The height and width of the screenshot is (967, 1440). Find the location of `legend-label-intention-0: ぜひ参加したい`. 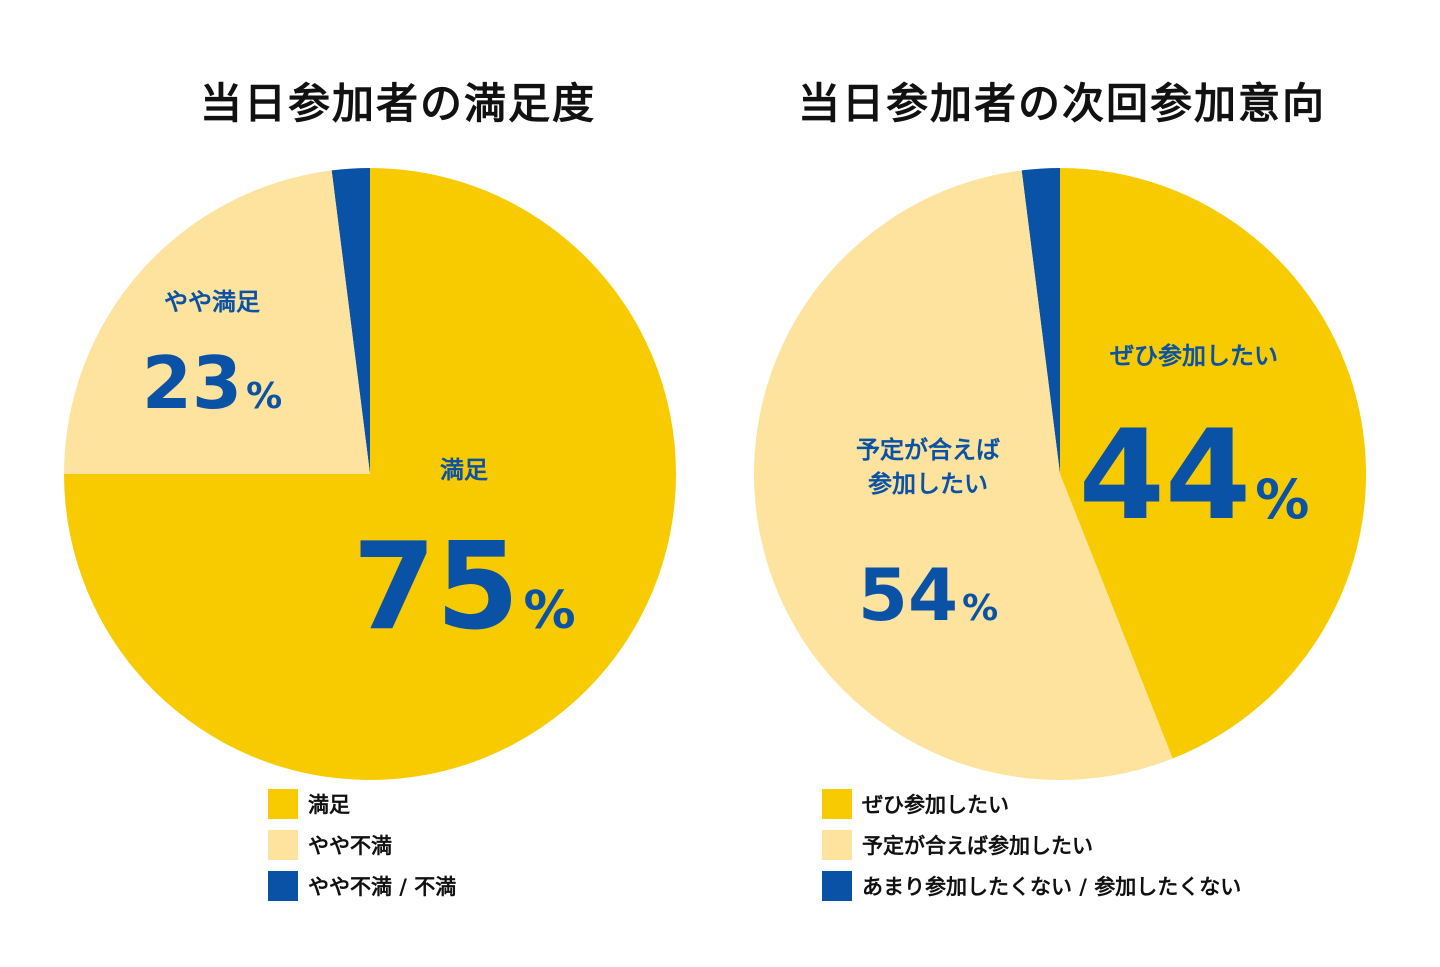

legend-label-intention-0: ぜひ参加したい is located at coordinates (935, 805).